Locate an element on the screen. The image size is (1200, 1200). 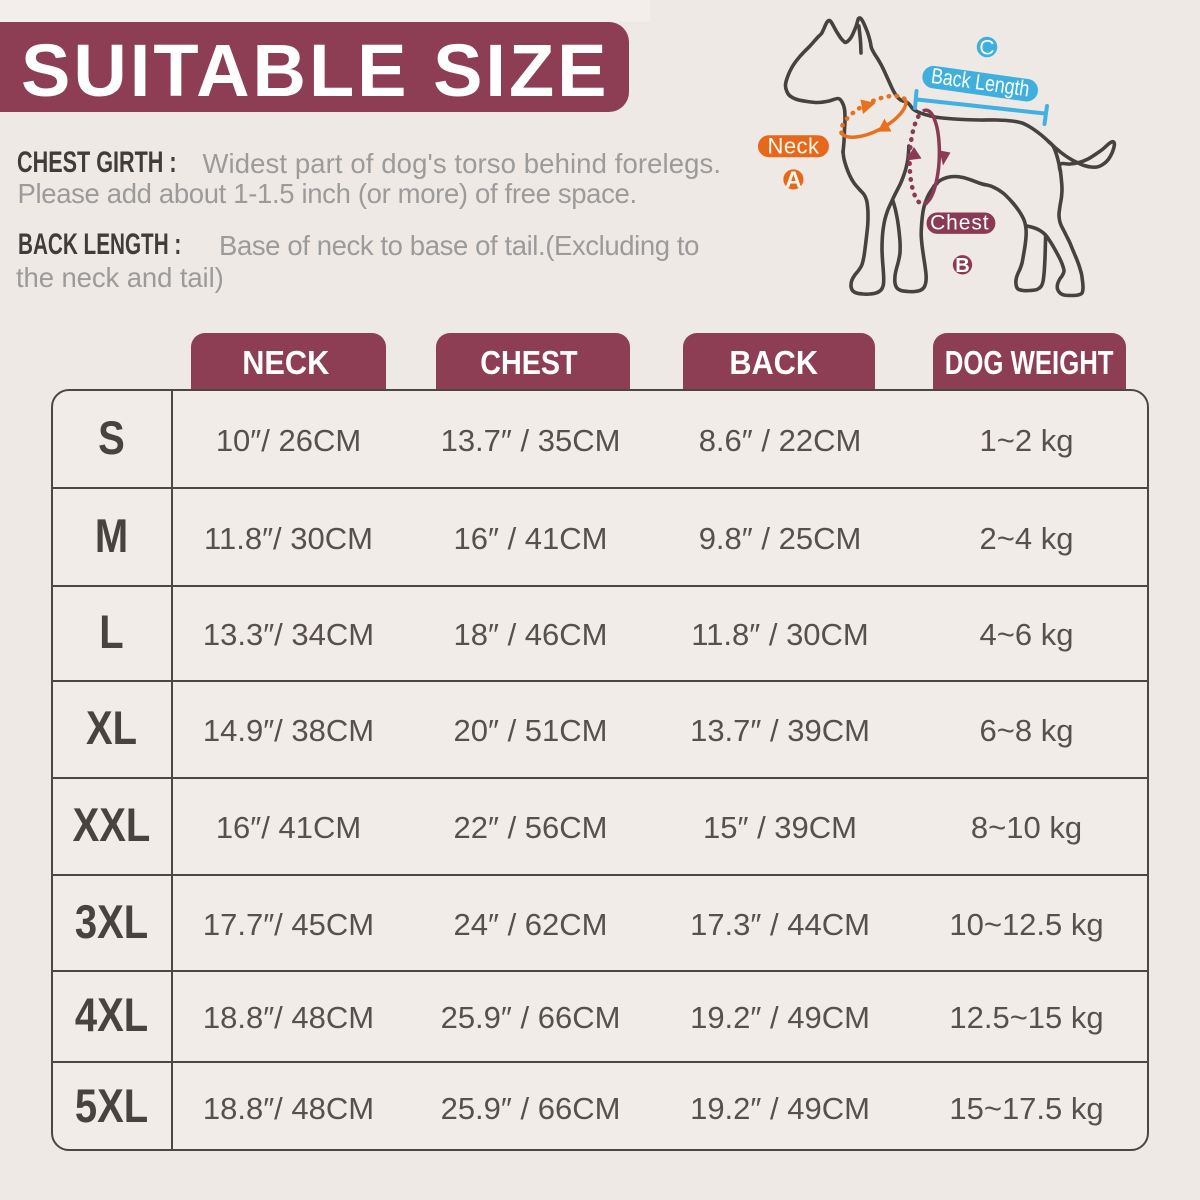
svg-text: Neck is located at coordinates (793, 146).